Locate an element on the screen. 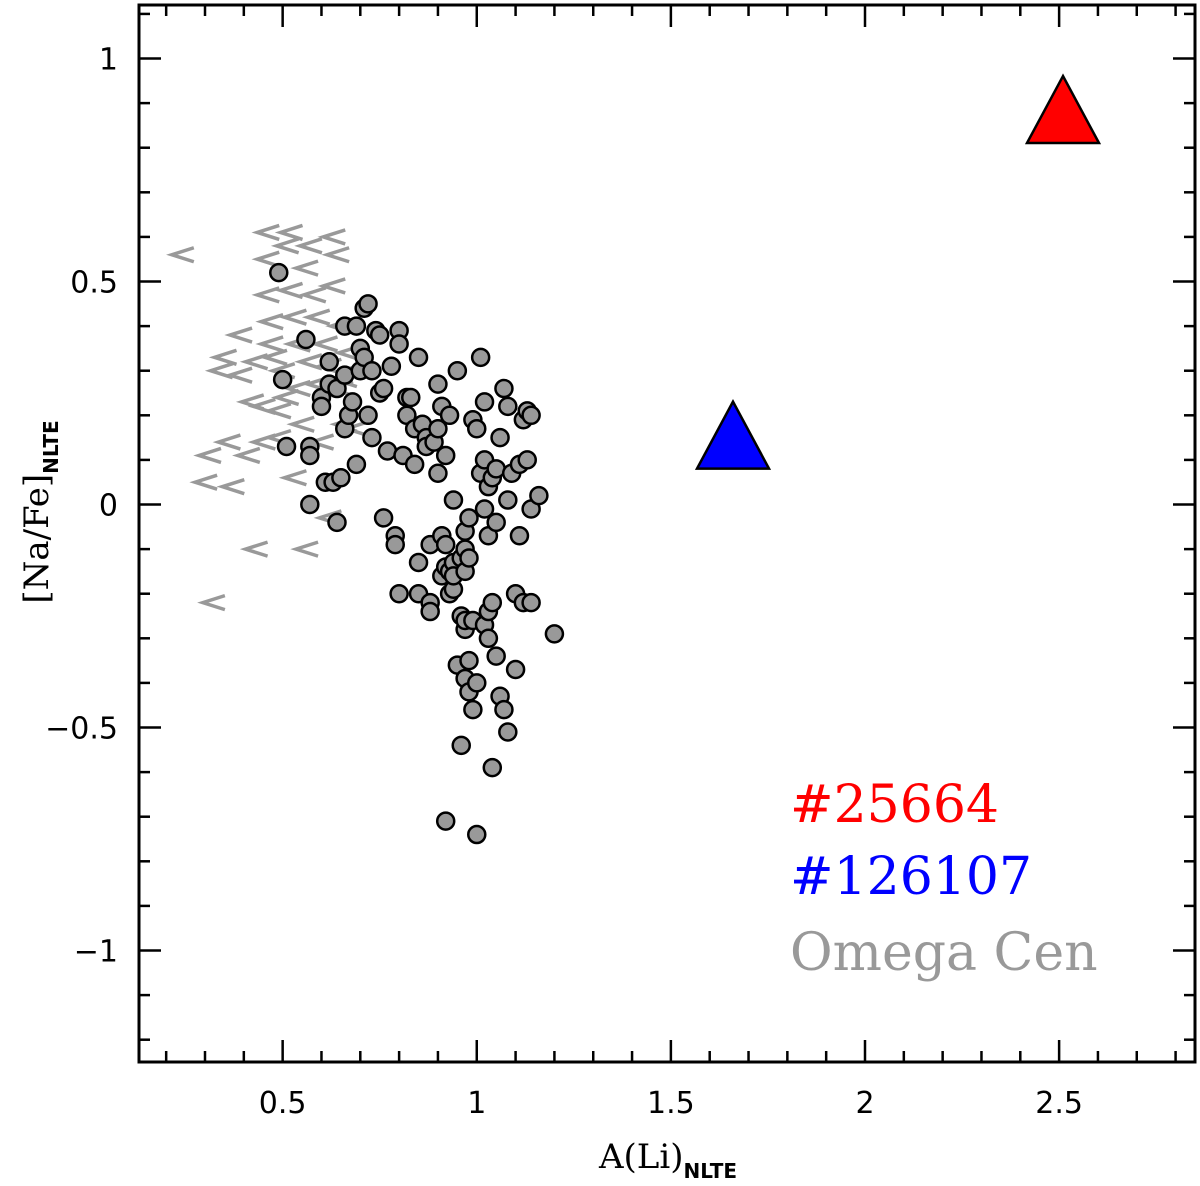 This screenshot has height=1186, width=1200. triangle-markers is located at coordinates (898, 271).